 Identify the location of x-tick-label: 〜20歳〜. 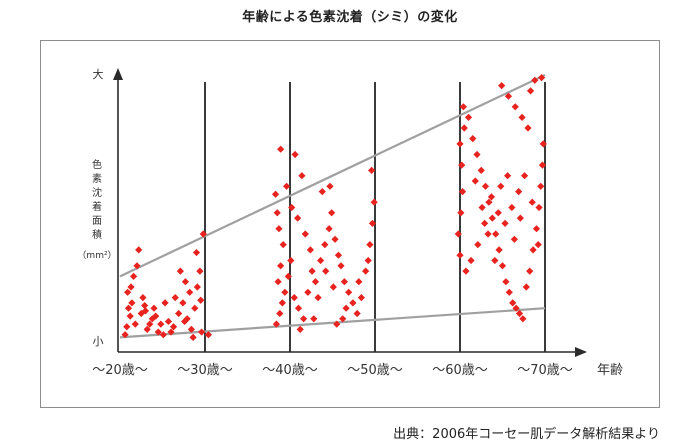
(120, 370).